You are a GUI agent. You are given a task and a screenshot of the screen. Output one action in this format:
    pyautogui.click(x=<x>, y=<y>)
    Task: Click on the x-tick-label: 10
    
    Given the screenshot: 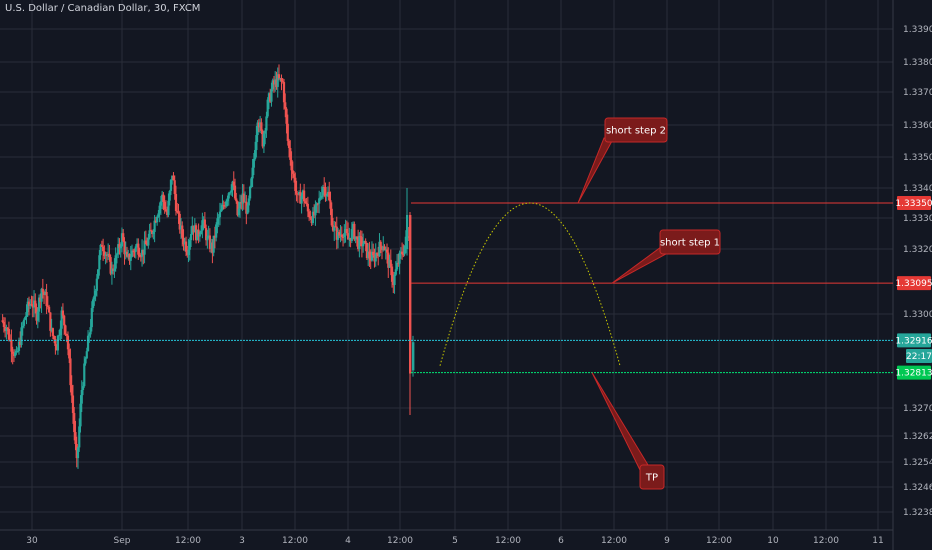 What is the action you would take?
    pyautogui.click(x=773, y=541)
    